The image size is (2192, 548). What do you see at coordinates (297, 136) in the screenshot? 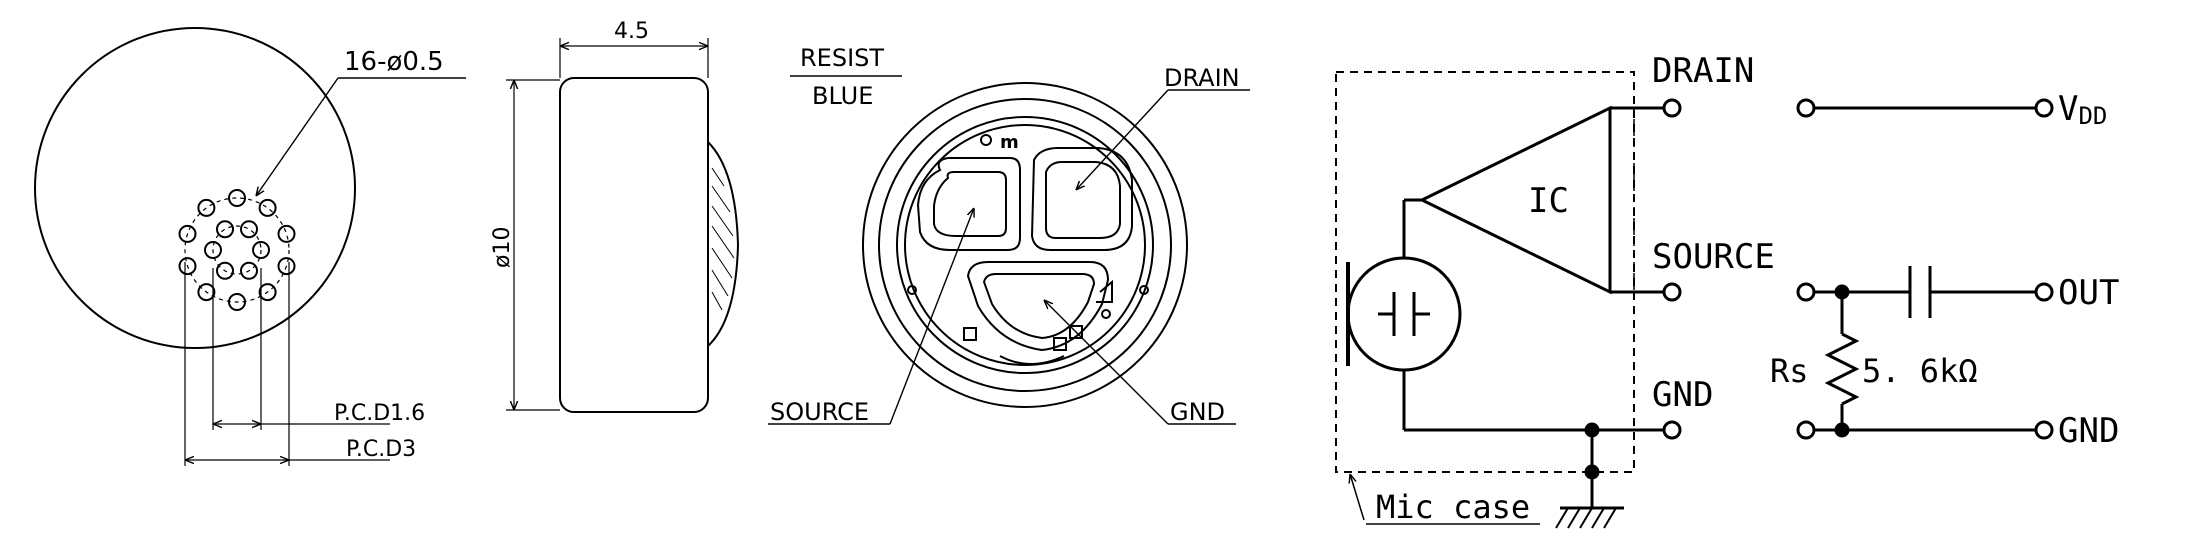
I see `hole-callout-leader` at bounding box center [297, 136].